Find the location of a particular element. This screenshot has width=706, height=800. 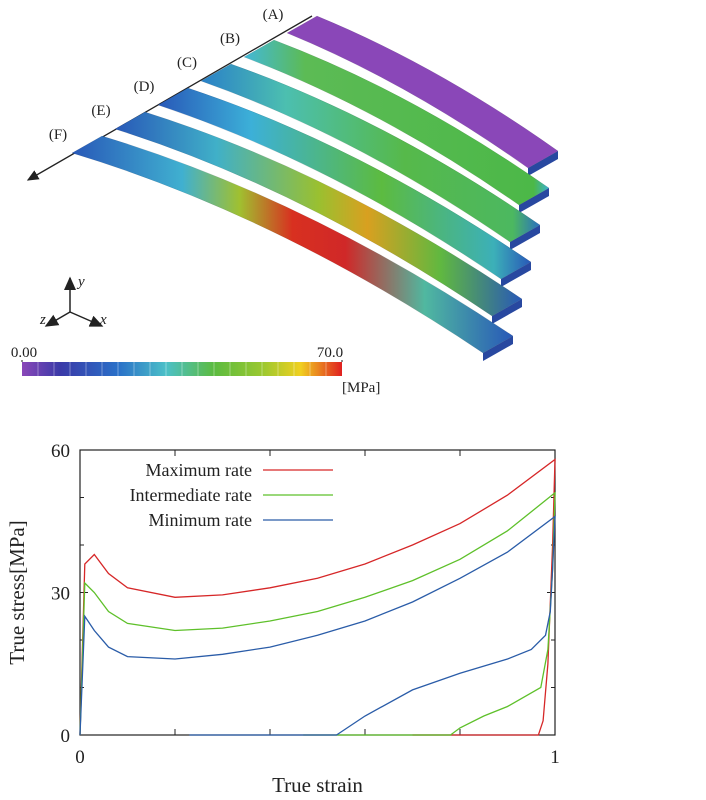

x-tick-label: 0 is located at coordinates (80, 757).